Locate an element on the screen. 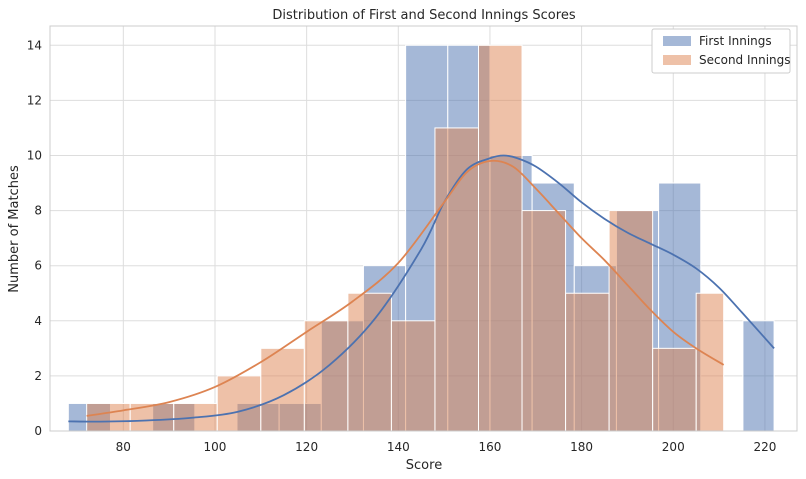 Image resolution: width=806 pixels, height=479 pixels. x-tick-label: 200 is located at coordinates (673, 447).